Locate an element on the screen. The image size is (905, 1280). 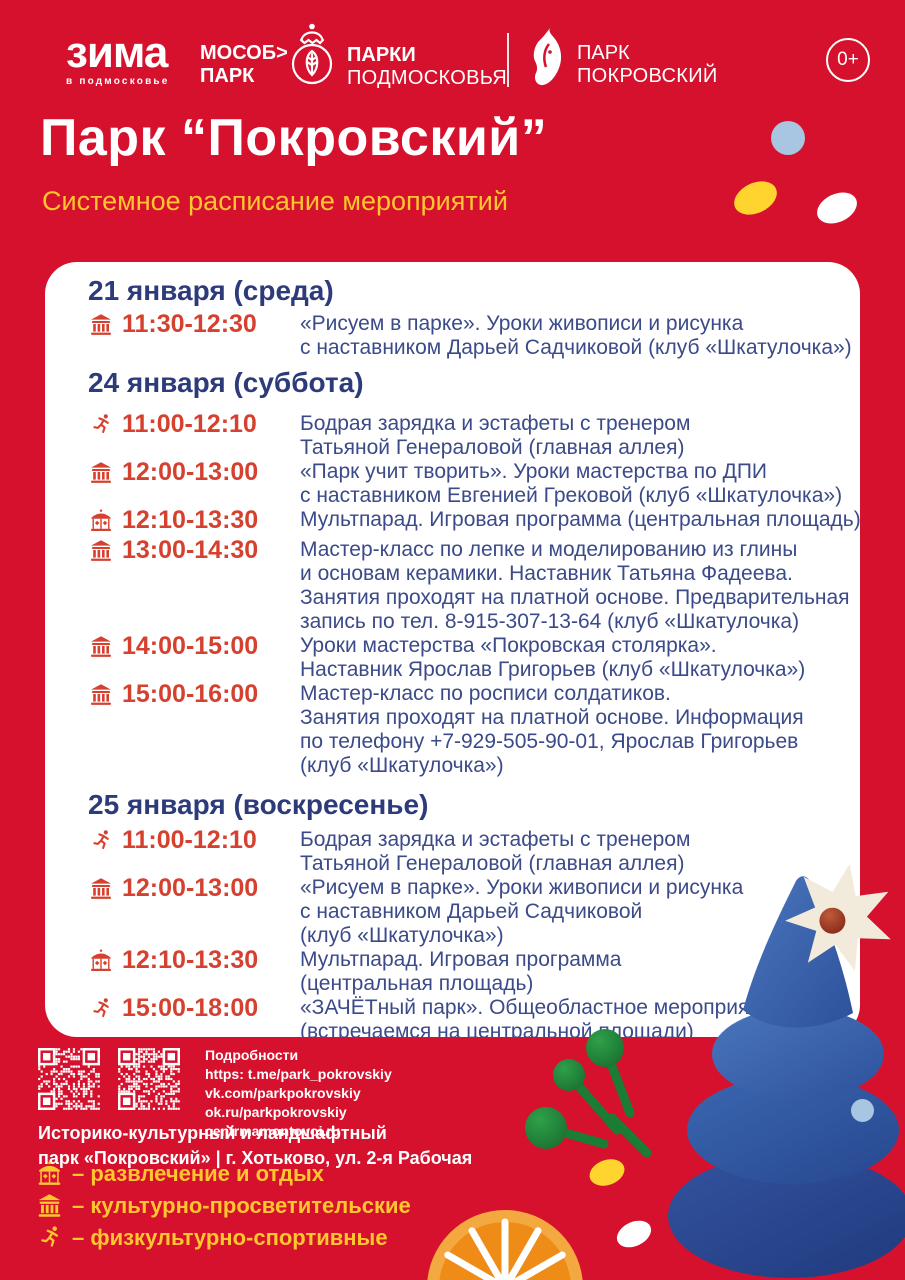
event-description-line: (центральная площадь) is located at coordinates (417, 983).